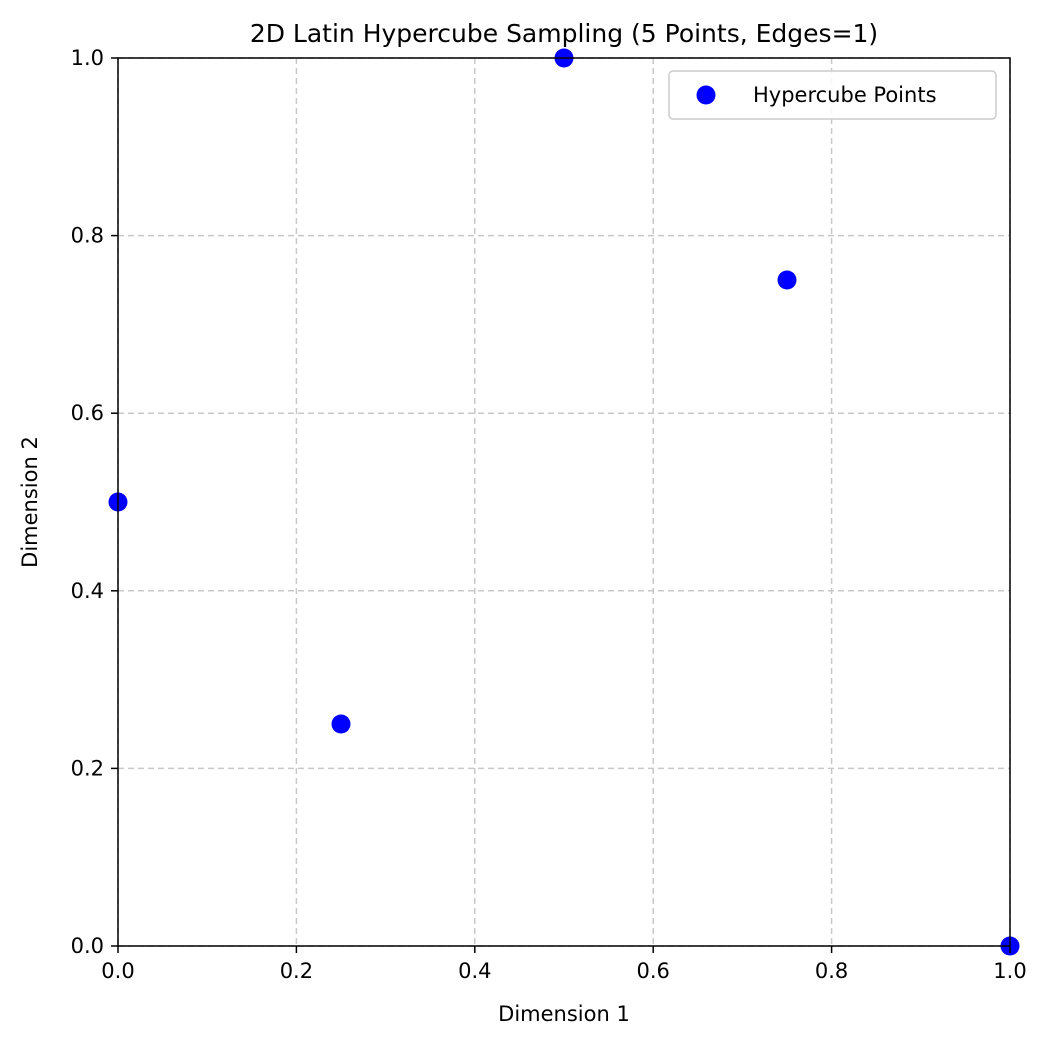  What do you see at coordinates (706, 95) in the screenshot?
I see `legend-marker` at bounding box center [706, 95].